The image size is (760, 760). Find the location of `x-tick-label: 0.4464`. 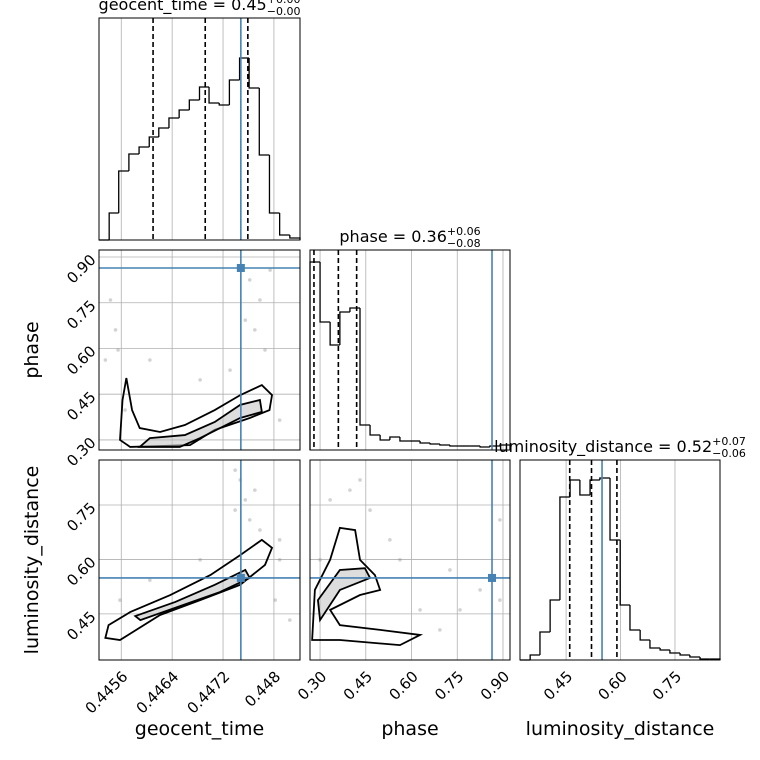

x-tick-label: 0.4464 is located at coordinates (158, 693).